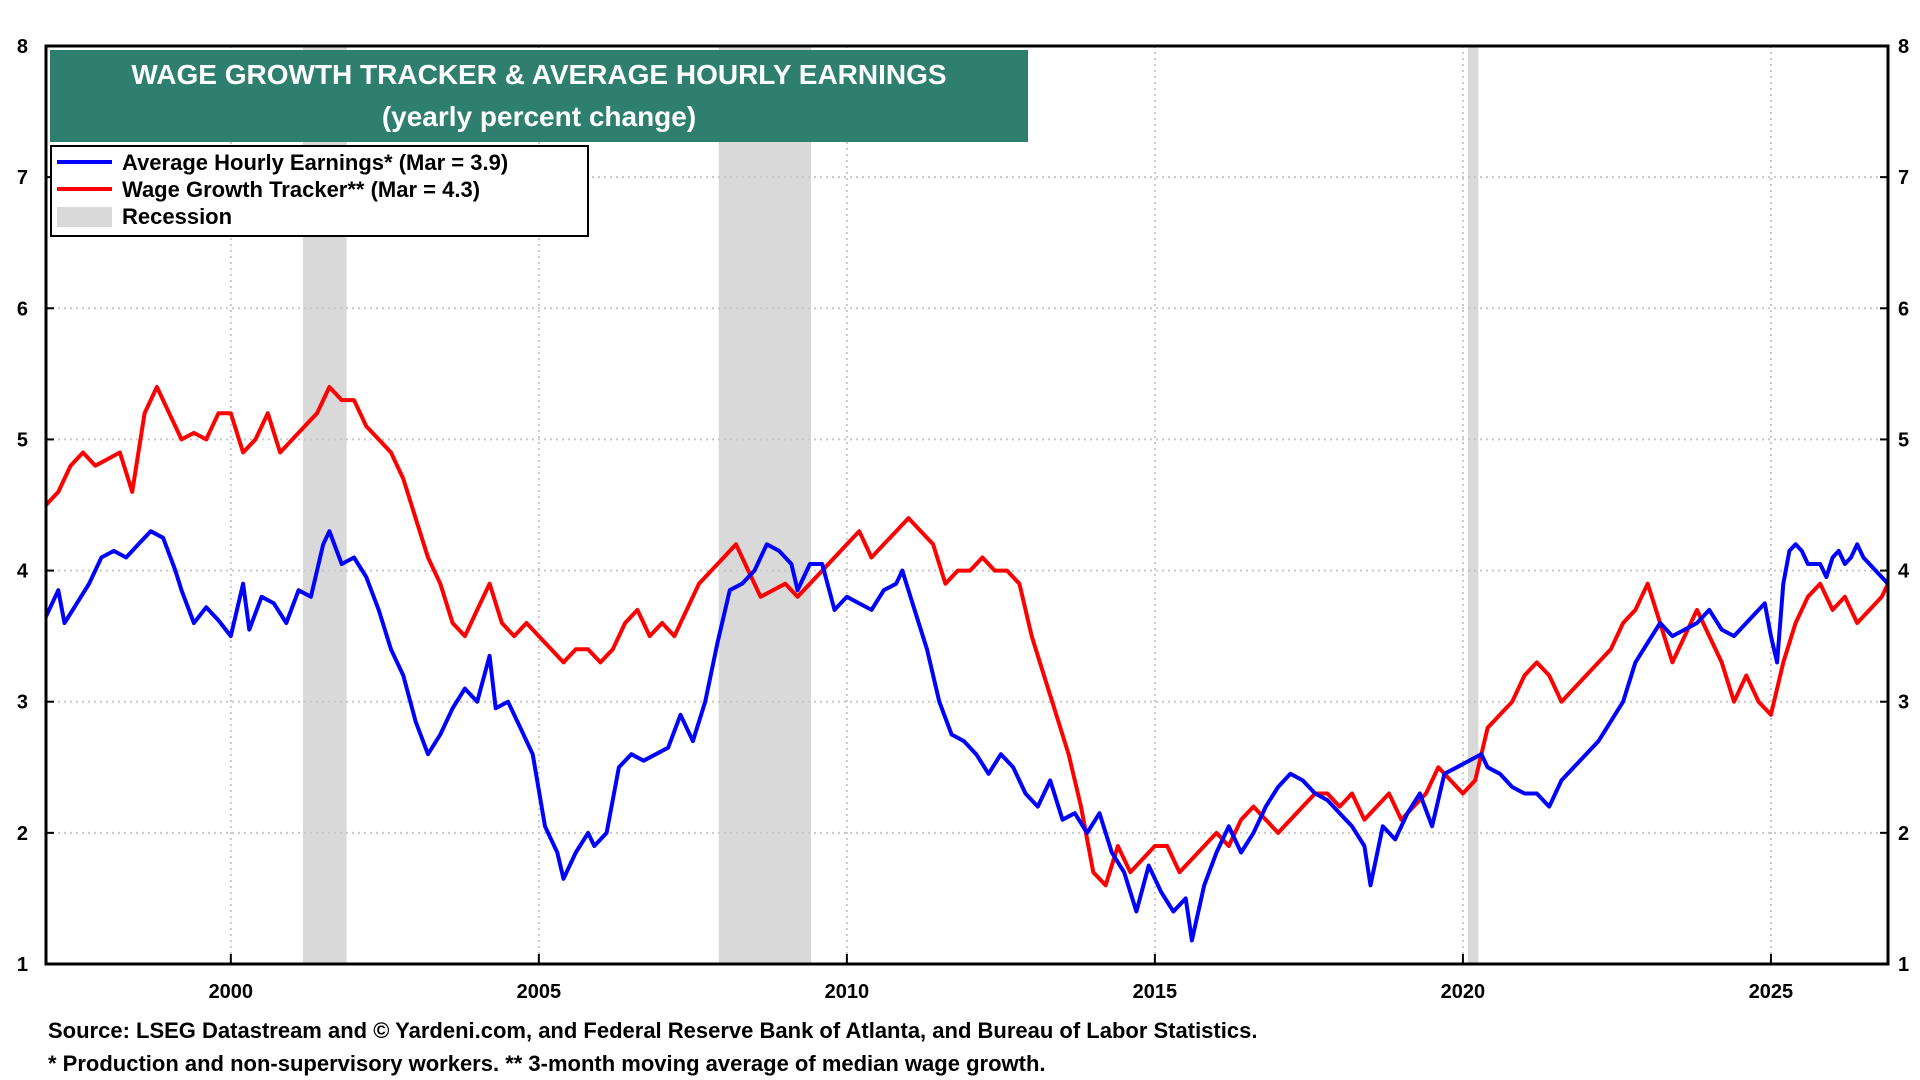 The image size is (1920, 1080). I want to click on legend-label-wgt: Wage Growth Tracker** (Mar = 4.3), so click(301, 189).